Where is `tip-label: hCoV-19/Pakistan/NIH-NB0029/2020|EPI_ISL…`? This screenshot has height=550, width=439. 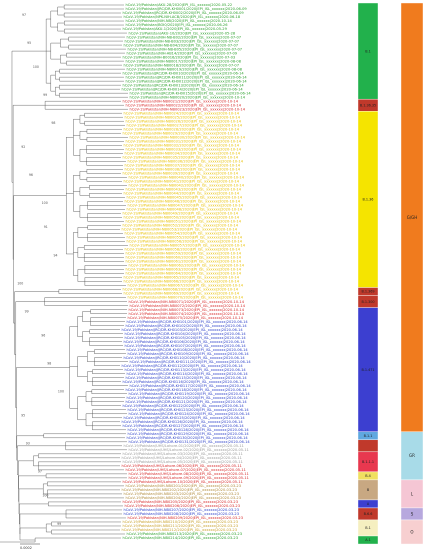
tip-label: hCoV-19/Pakistan/NIH-NB0029/2020|EPI_ISL… is located at coordinates (181, 133).